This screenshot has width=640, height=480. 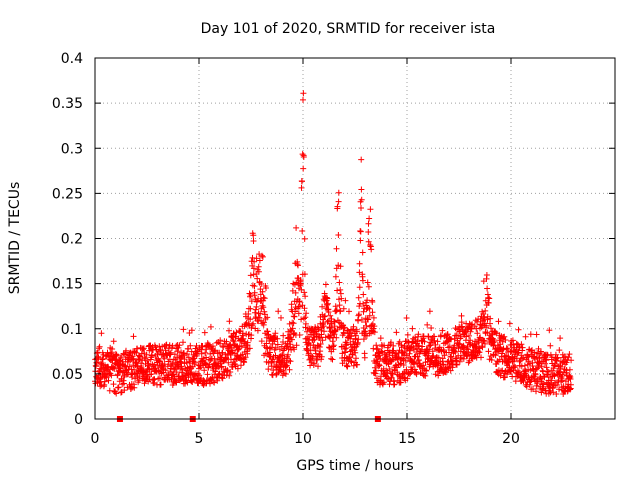 What do you see at coordinates (67, 194) in the screenshot?
I see `y-tick-label: 0.25` at bounding box center [67, 194].